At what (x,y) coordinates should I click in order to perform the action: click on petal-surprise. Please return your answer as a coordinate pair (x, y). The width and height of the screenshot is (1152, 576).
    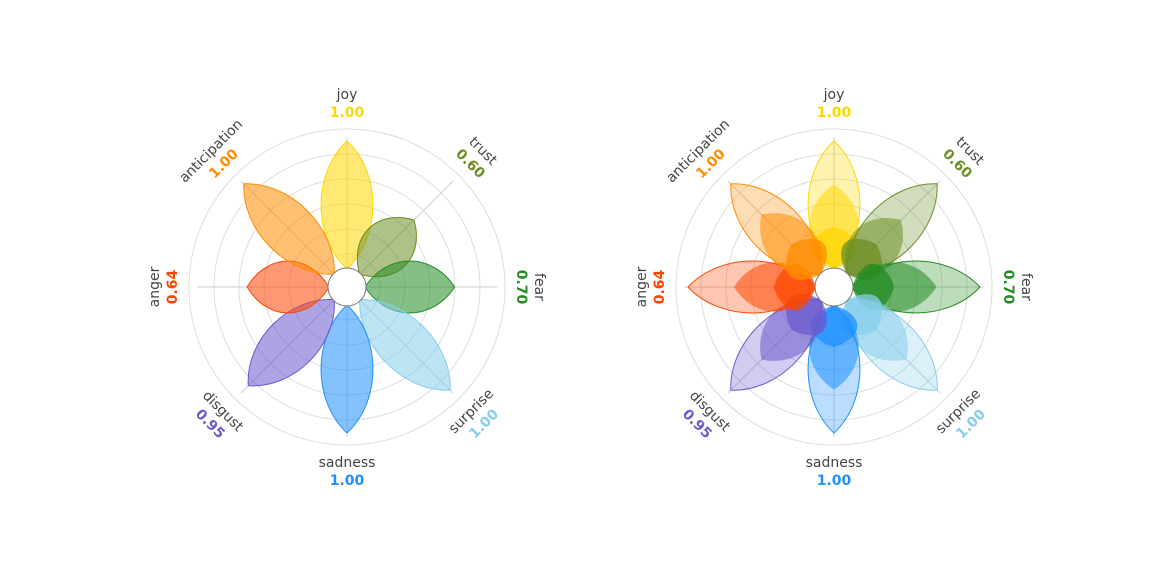
    Looking at the image, I should click on (405, 345).